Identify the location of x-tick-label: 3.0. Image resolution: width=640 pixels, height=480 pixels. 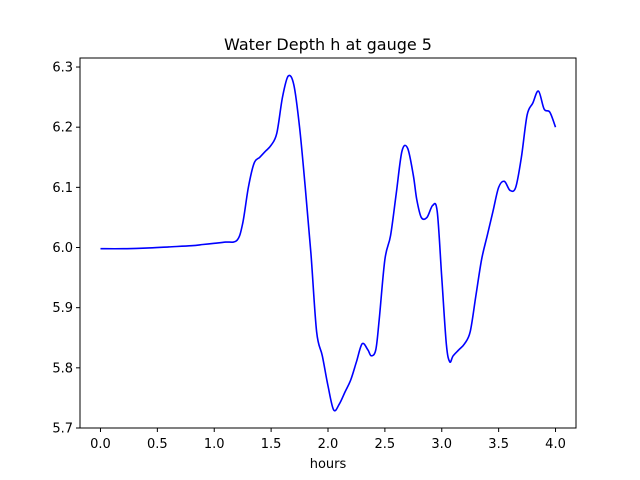
(441, 444).